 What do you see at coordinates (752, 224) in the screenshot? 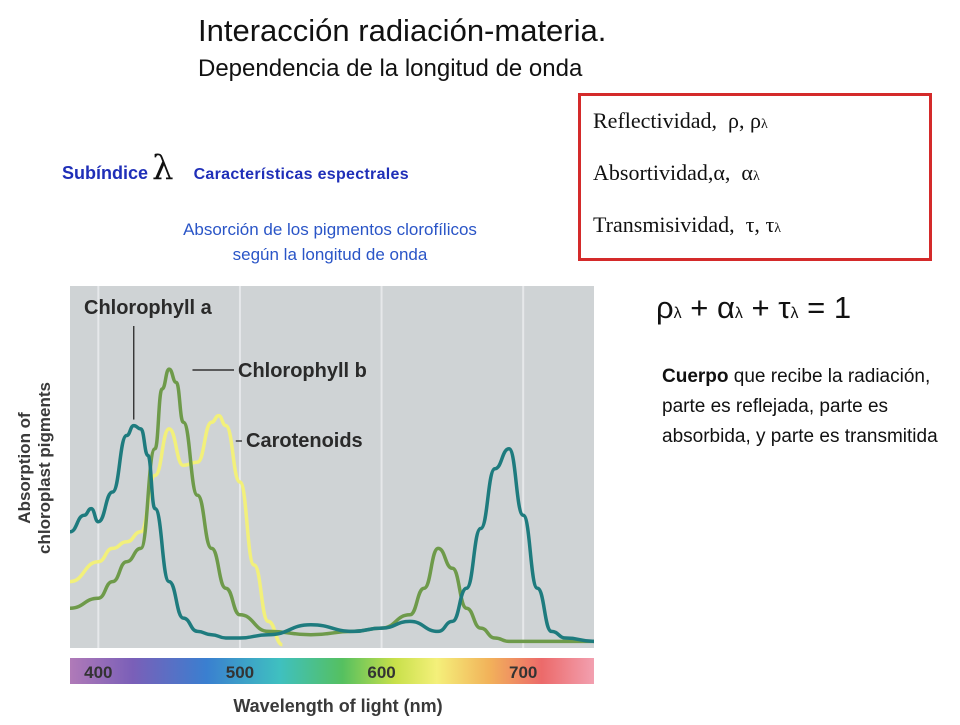
I see `definition-symbol: τ,` at bounding box center [752, 224].